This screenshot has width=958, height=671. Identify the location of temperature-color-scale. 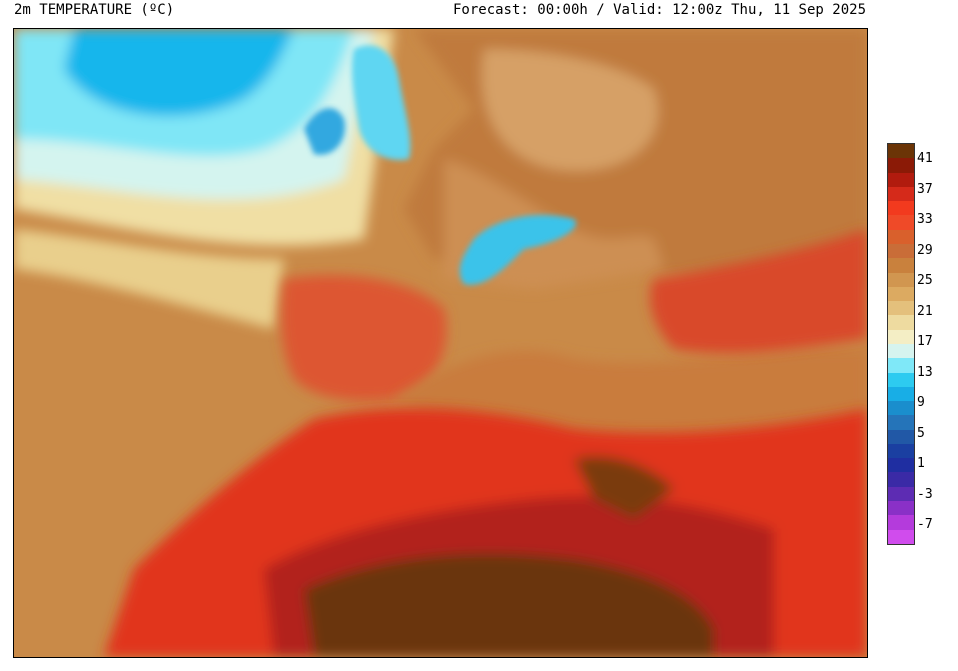
(901, 344).